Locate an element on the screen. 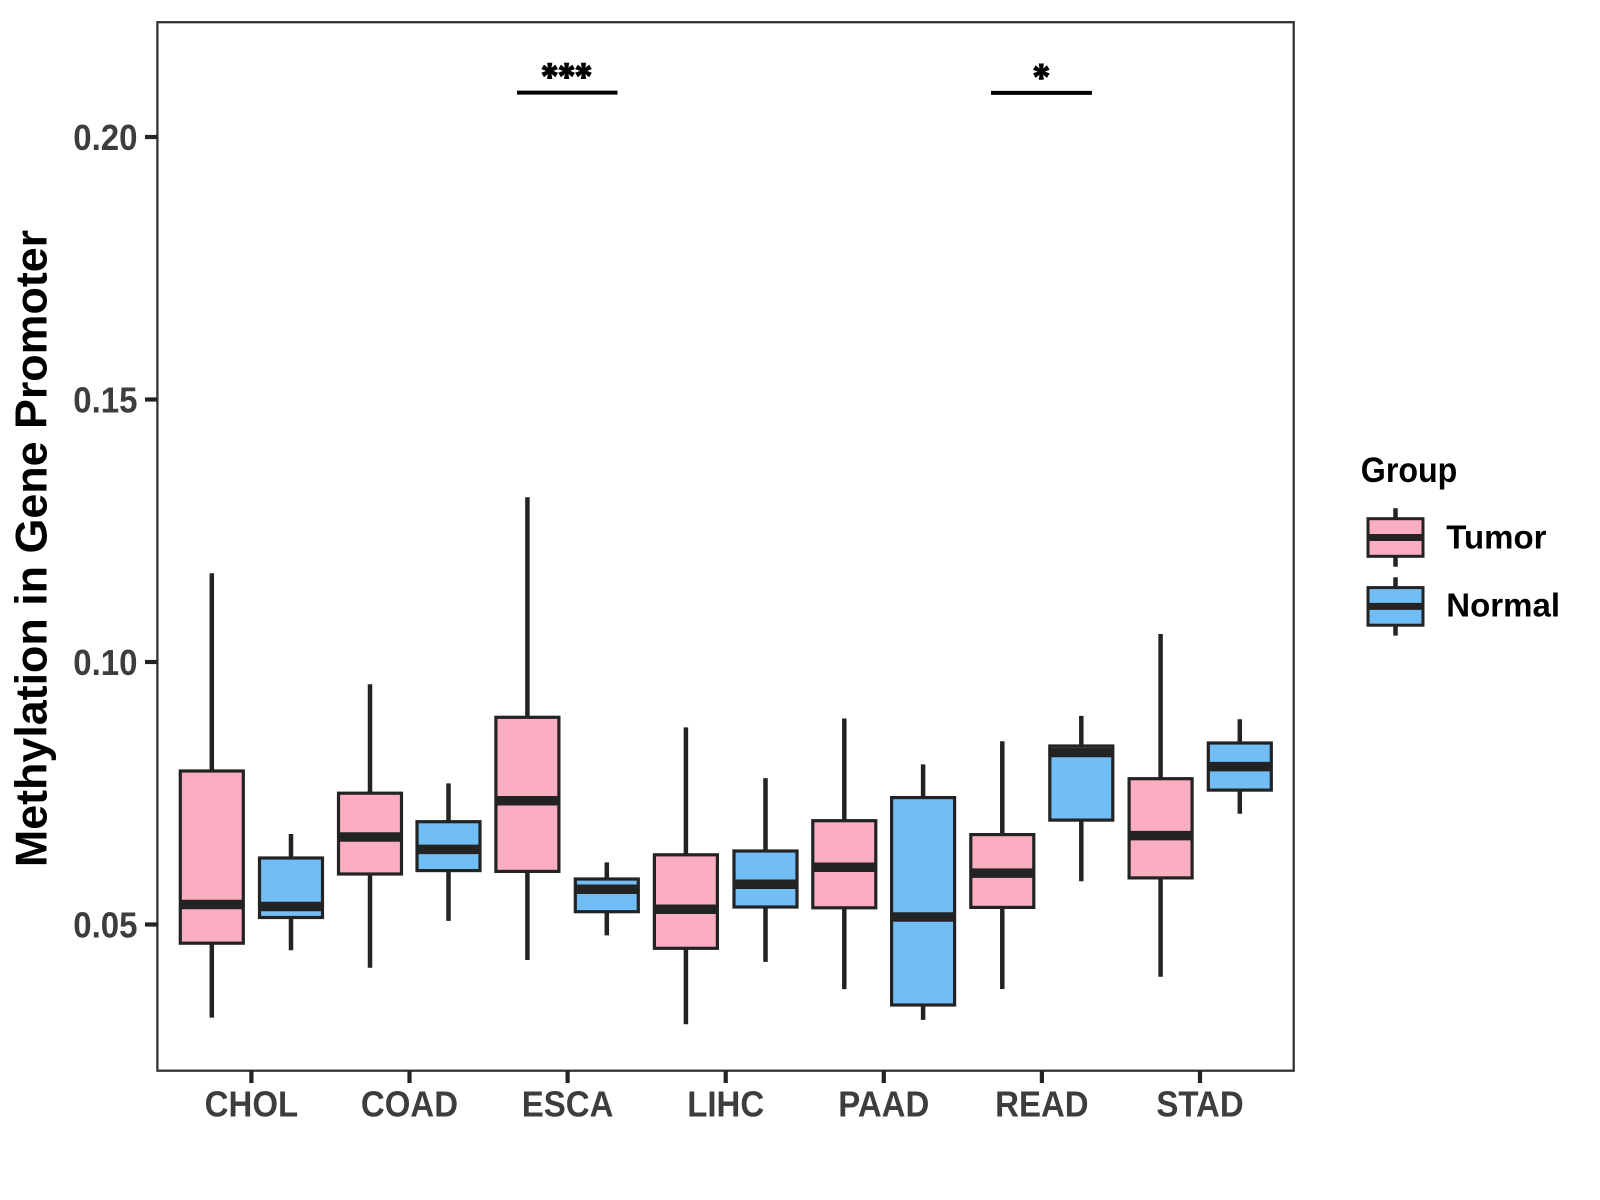 This screenshot has width=1600, height=1200. svg-text: 0.15 is located at coordinates (105, 401).